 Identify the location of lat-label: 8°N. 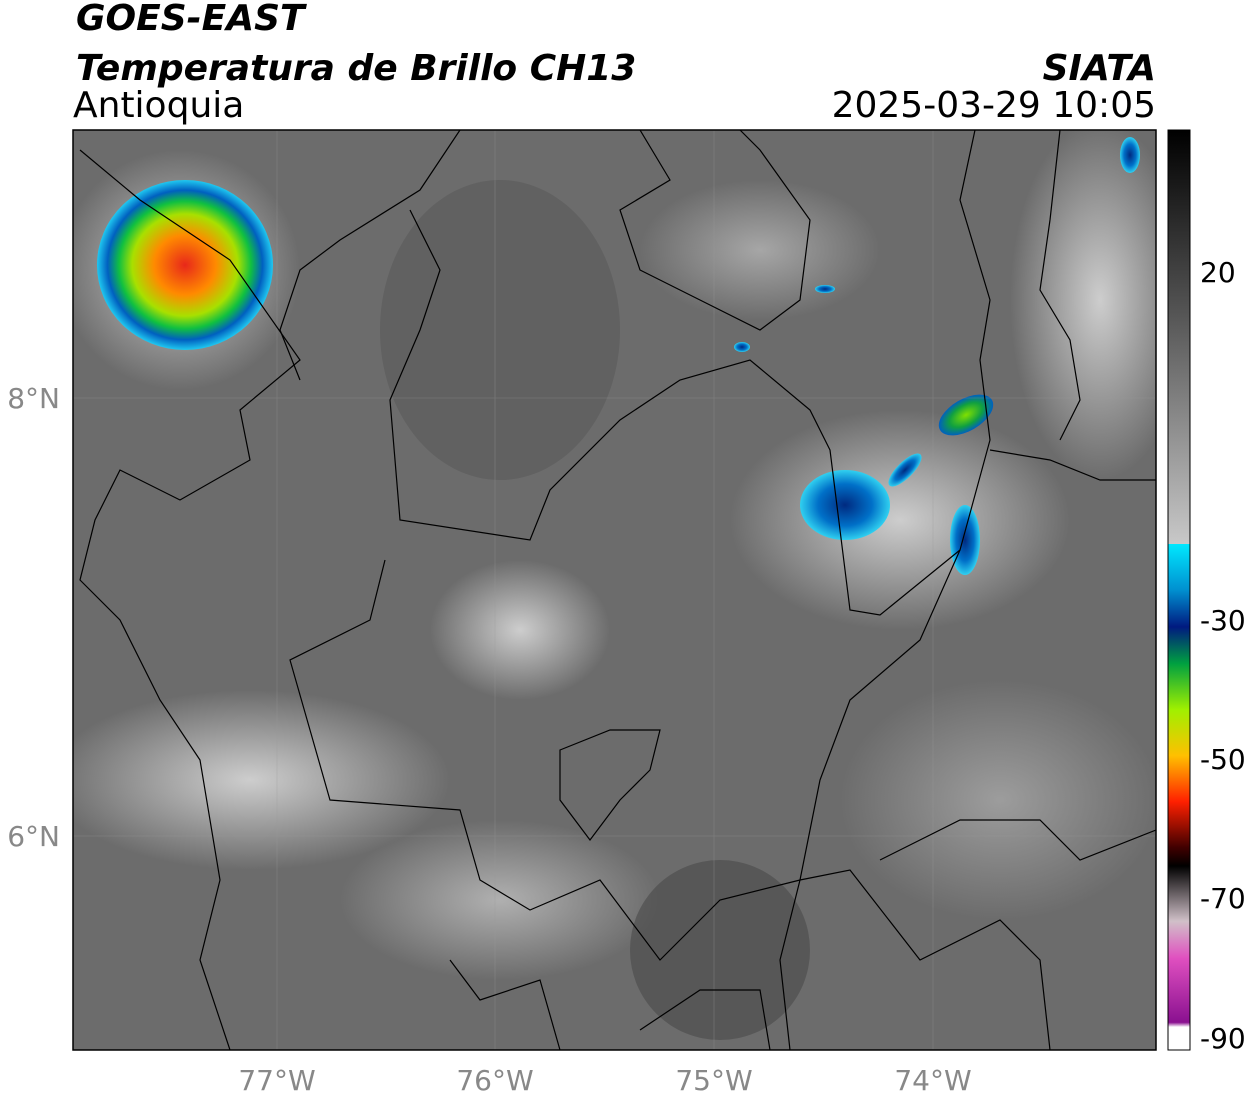
(33, 398).